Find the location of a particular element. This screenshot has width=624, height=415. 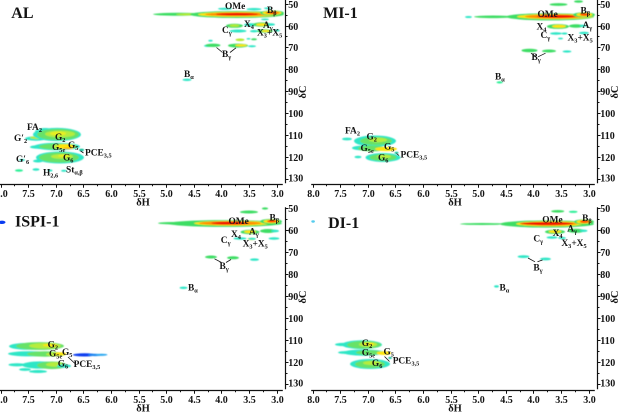

svg-text: G′6 is located at coordinates (22, 160).